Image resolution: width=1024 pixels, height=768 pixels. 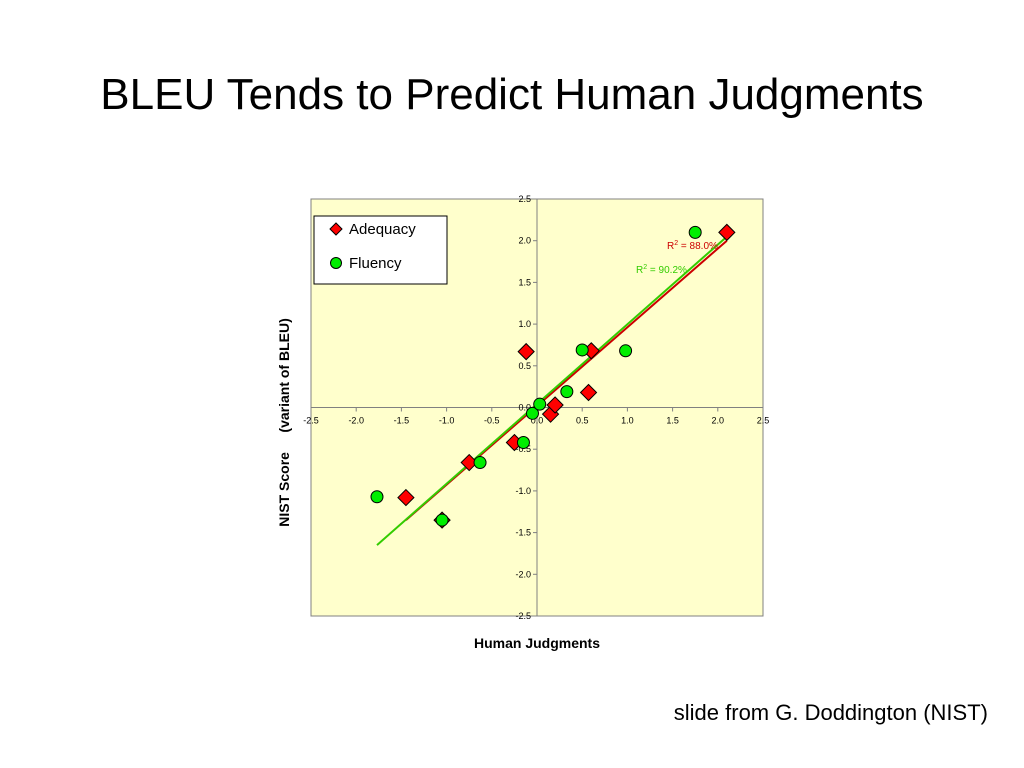 What do you see at coordinates (537, 421) in the screenshot?
I see `x-tick-label: 0.0` at bounding box center [537, 421].